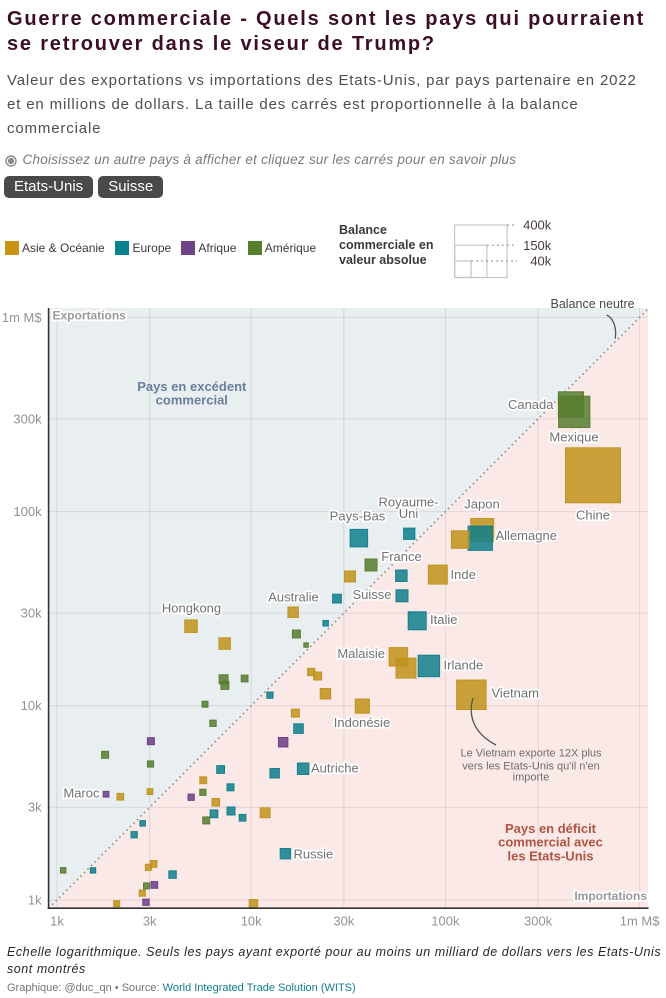 The height and width of the screenshot is (998, 666). I want to click on svg-text: Chine, so click(593, 515).